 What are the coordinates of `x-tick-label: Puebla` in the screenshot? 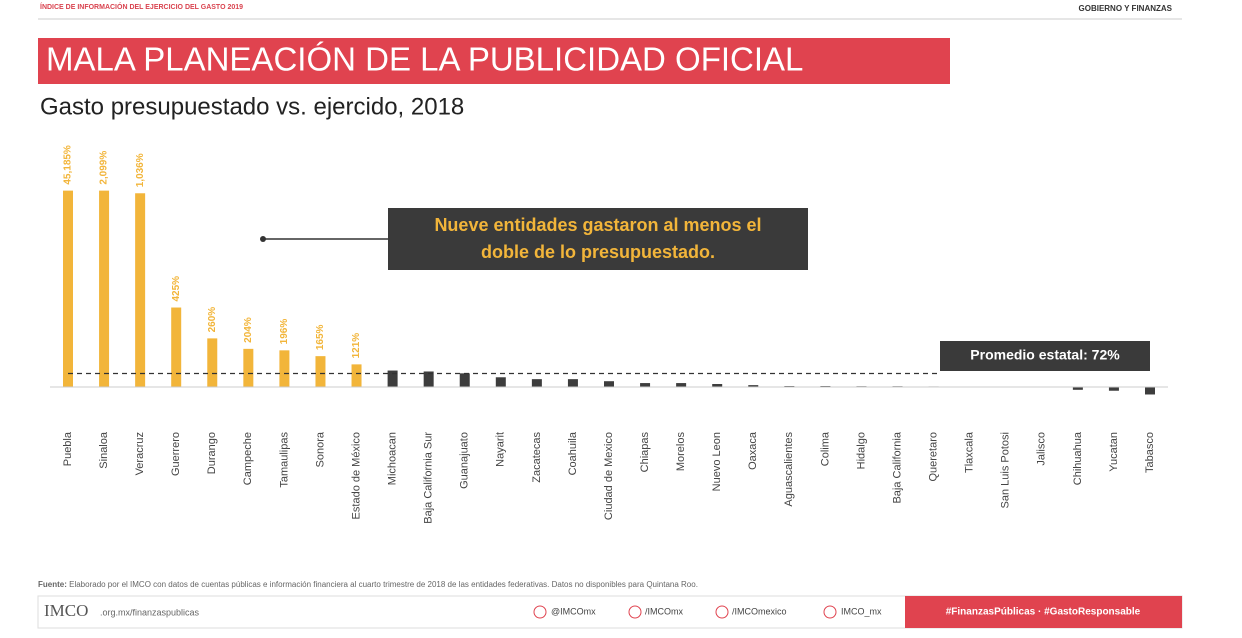 It's located at (68, 448).